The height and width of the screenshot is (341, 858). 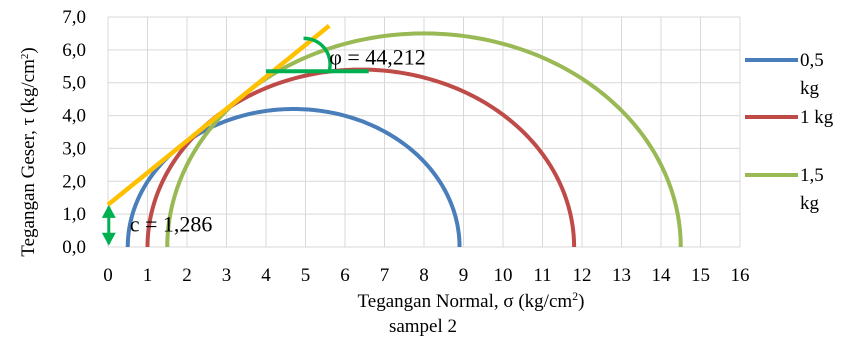 What do you see at coordinates (812, 60) in the screenshot?
I see `legend-label: 0,5` at bounding box center [812, 60].